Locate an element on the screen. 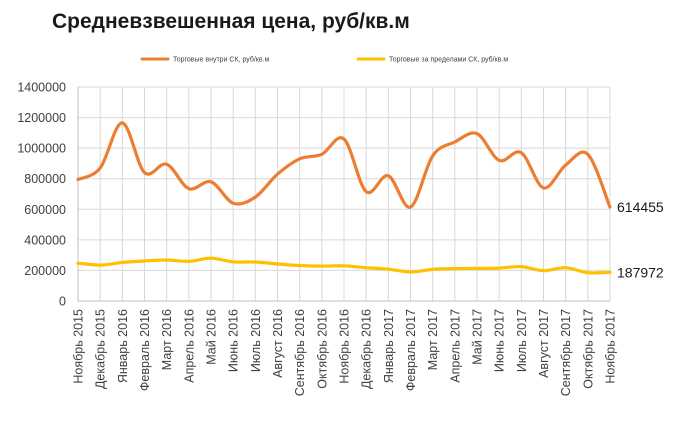 The image size is (680, 422). x-tick-label: Июль 2016 is located at coordinates (256, 340).